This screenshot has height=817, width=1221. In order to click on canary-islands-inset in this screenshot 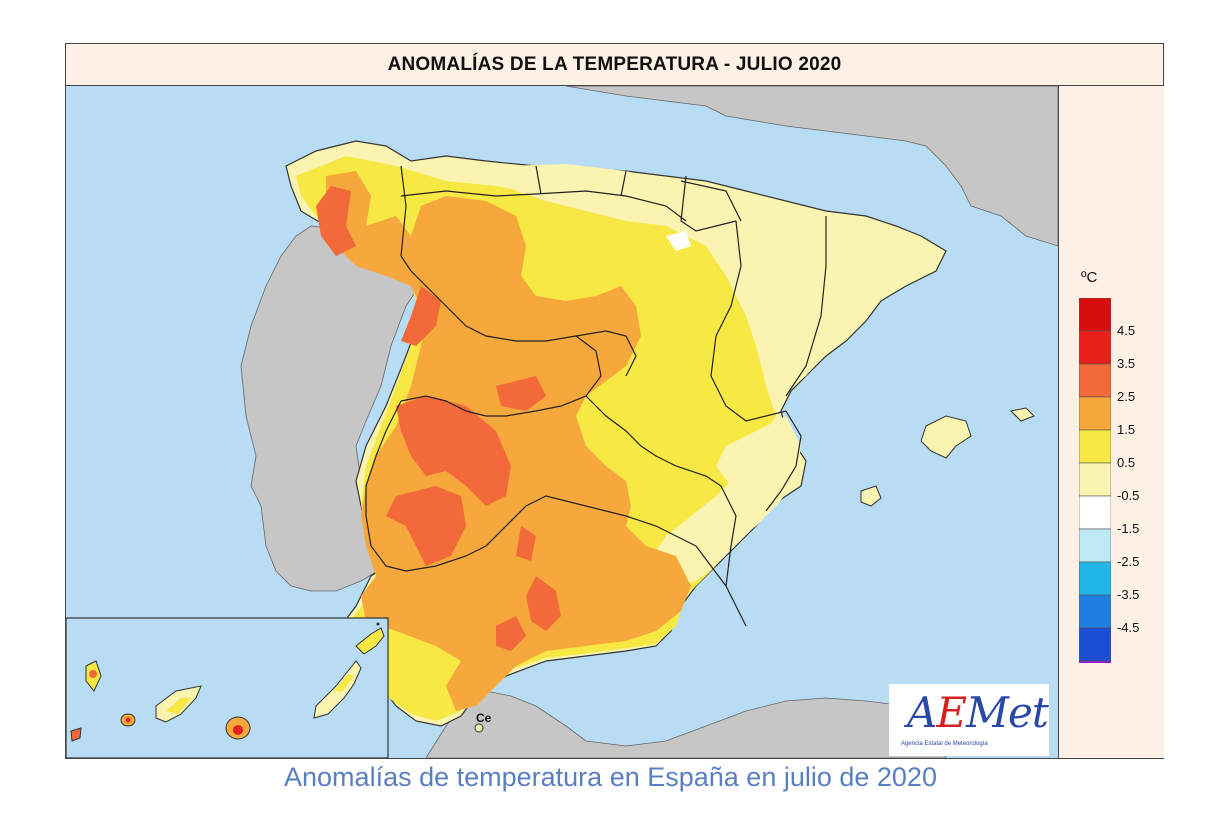, I will do `click(227, 687)`.